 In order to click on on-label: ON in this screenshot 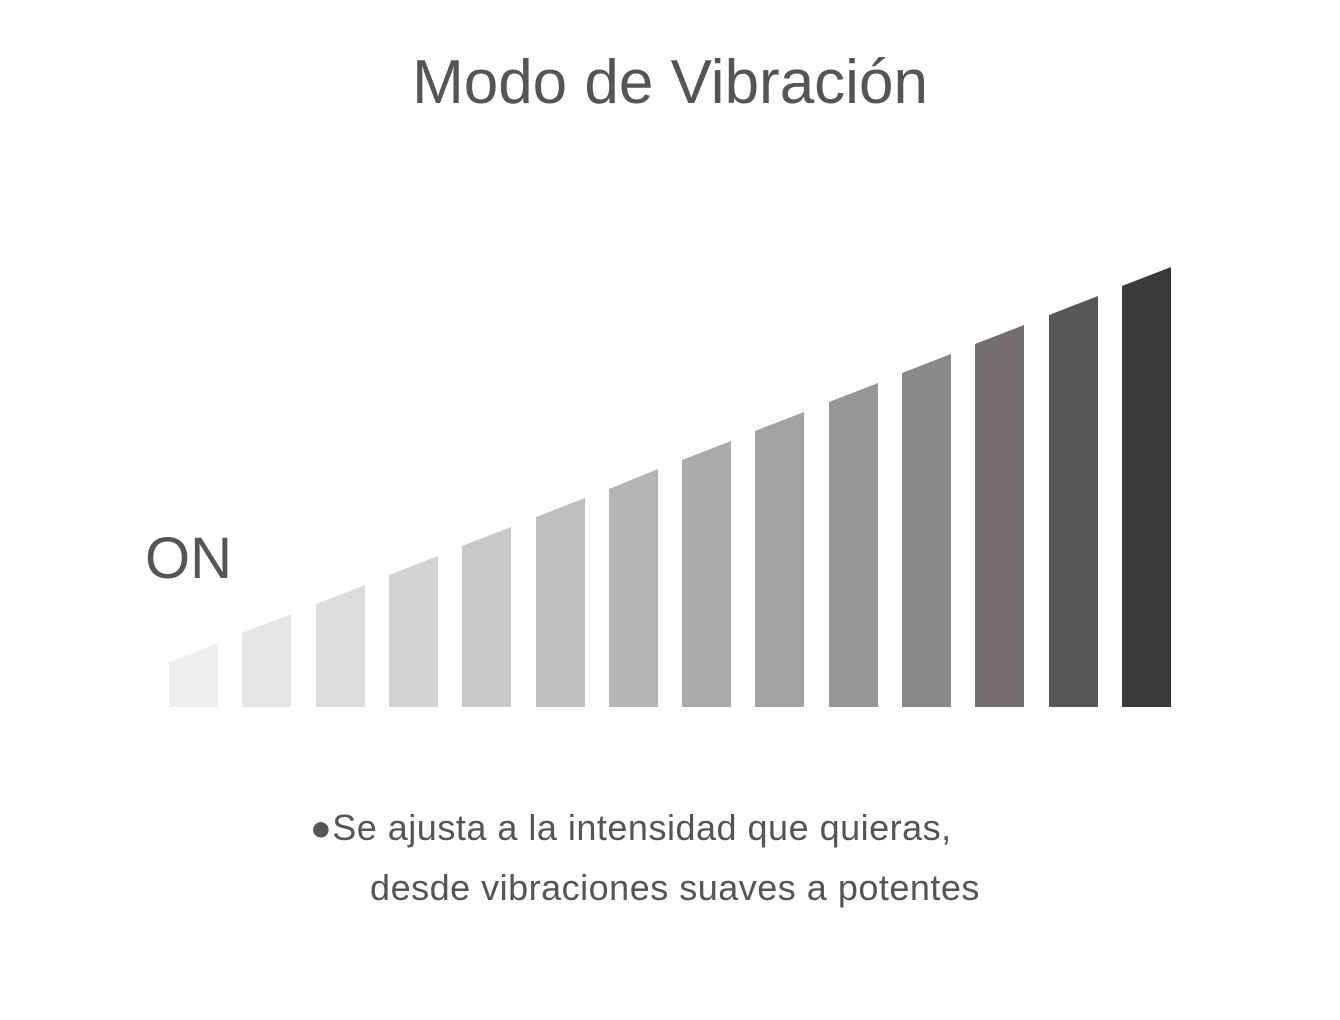, I will do `click(188, 558)`.